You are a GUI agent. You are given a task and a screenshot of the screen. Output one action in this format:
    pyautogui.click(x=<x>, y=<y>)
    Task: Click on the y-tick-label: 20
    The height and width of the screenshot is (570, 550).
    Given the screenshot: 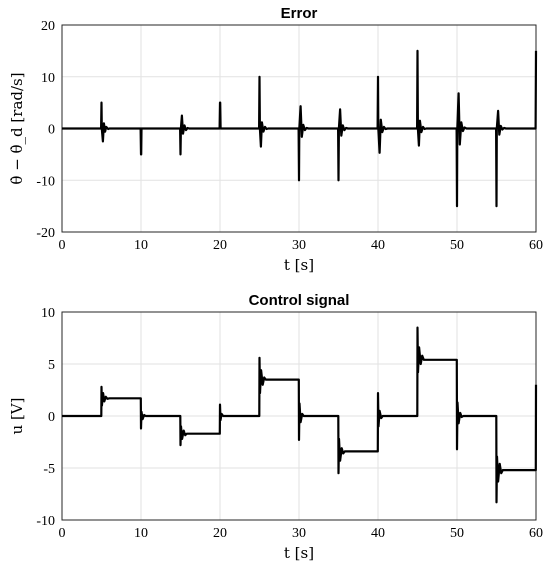 What is the action you would take?
    pyautogui.click(x=48, y=26)
    